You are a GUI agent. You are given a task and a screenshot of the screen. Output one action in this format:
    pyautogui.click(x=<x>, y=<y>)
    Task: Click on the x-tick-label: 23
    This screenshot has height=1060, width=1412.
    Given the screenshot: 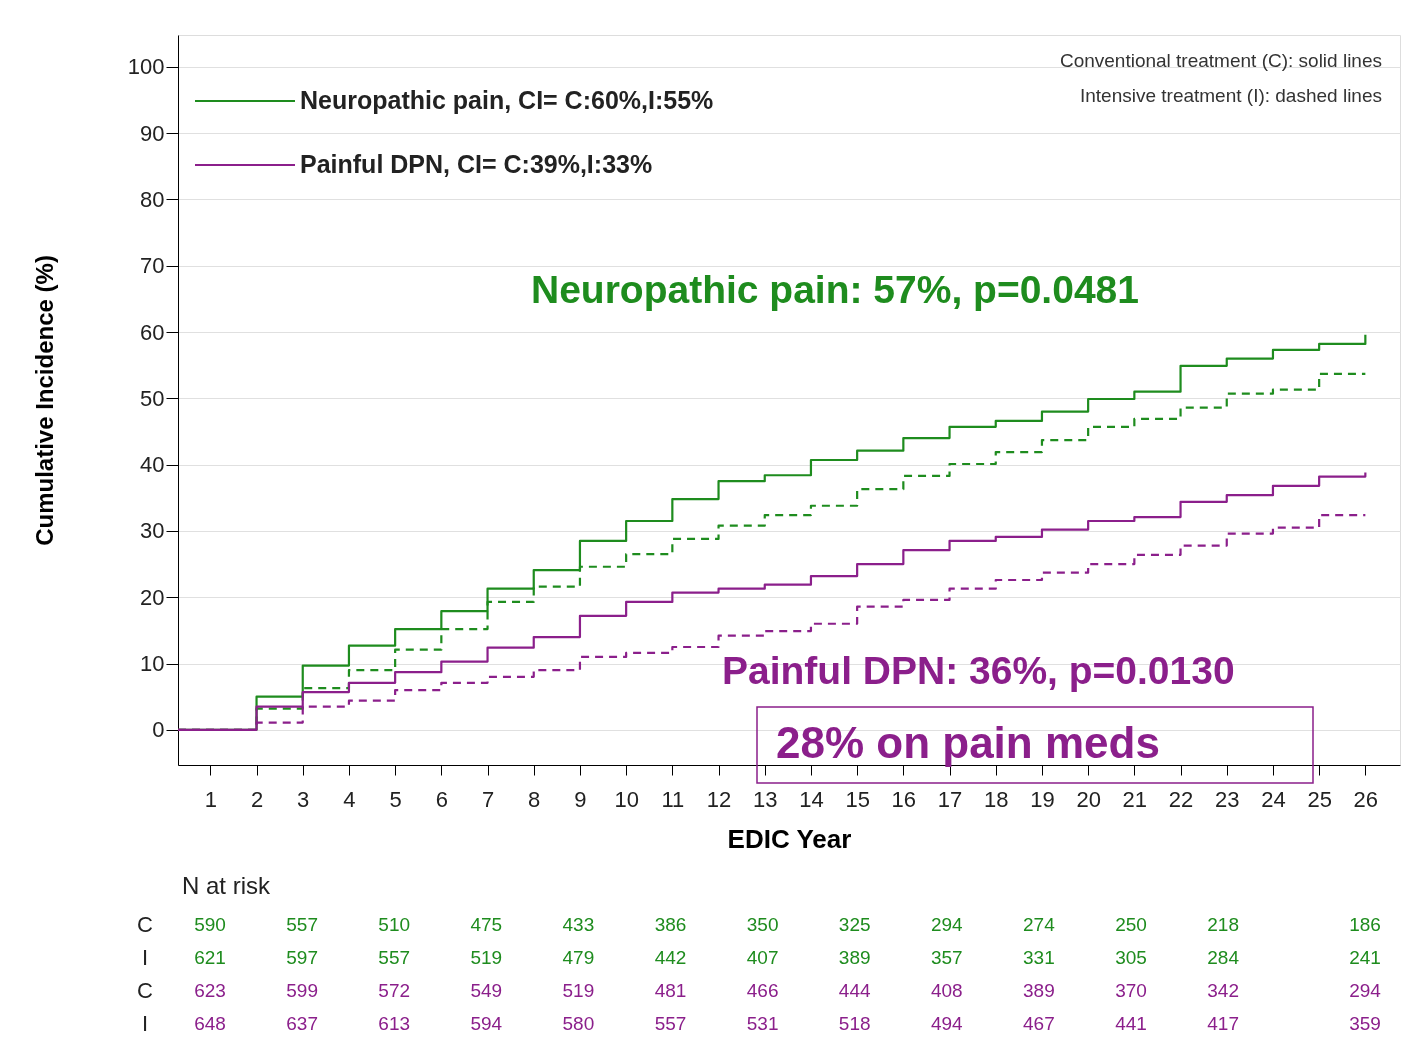 What is the action you would take?
    pyautogui.click(x=1227, y=799)
    